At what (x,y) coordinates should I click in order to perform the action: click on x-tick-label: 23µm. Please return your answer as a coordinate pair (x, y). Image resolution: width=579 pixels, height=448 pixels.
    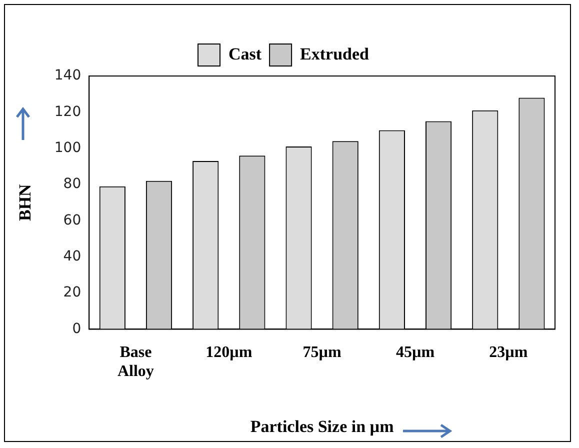
    Looking at the image, I should click on (508, 352).